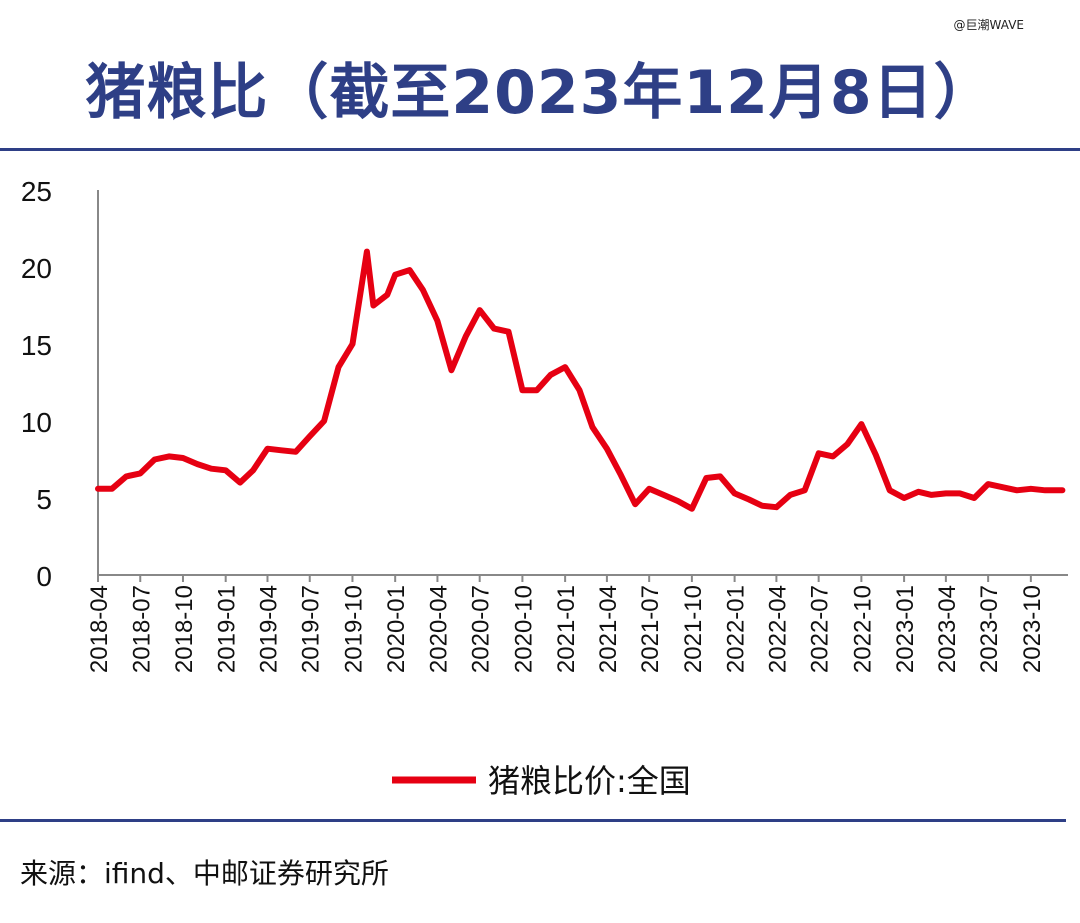 The image size is (1080, 923). What do you see at coordinates (988, 25) in the screenshot?
I see `watermark: @巨潮WAVE` at bounding box center [988, 25].